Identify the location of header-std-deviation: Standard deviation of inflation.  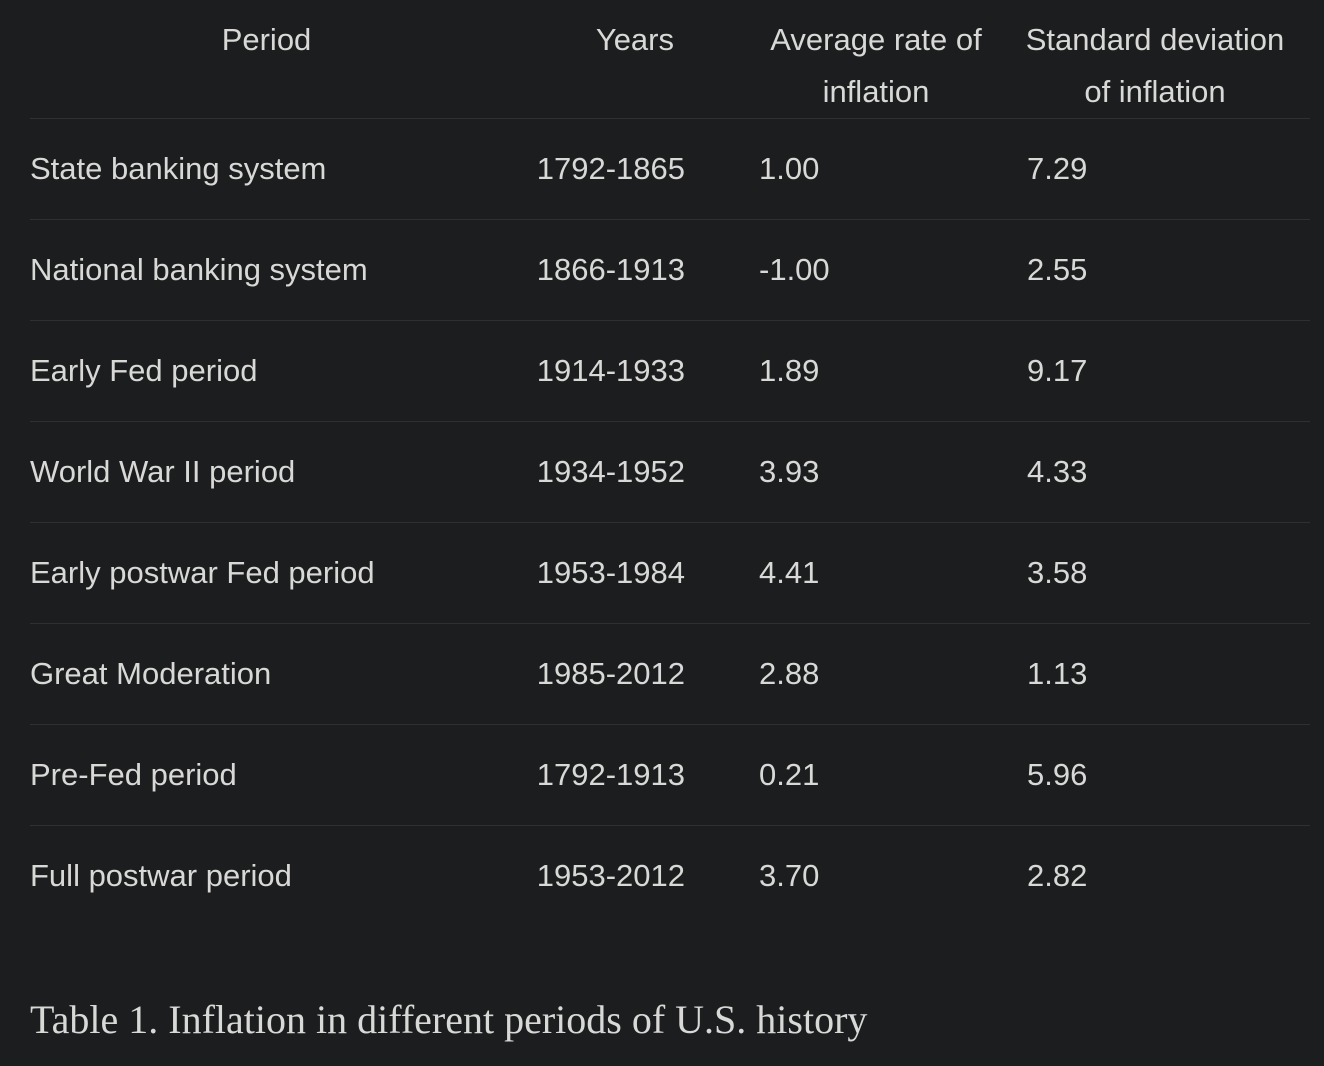
(1155, 66).